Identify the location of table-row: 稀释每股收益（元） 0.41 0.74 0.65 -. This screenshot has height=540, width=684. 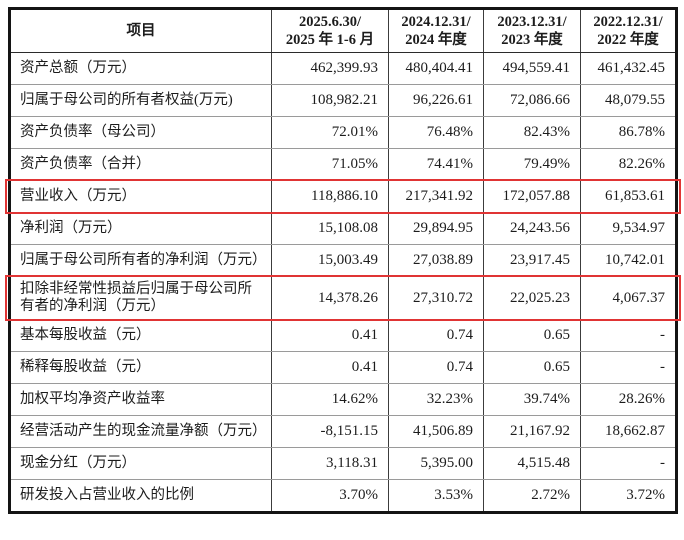
(343, 368).